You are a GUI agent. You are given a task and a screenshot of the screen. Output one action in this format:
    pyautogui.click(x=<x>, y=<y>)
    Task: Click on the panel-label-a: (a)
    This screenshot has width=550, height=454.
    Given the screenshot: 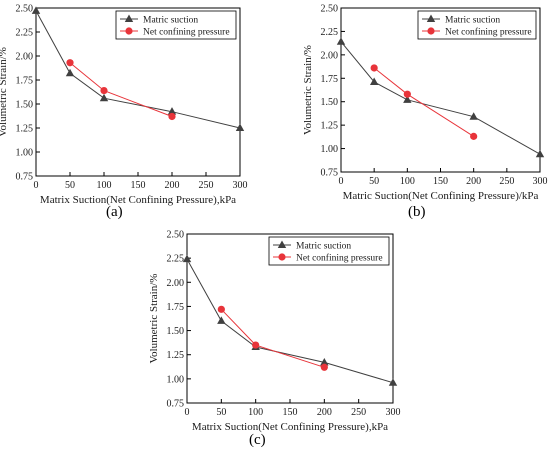 What is the action you would take?
    pyautogui.click(x=114, y=212)
    